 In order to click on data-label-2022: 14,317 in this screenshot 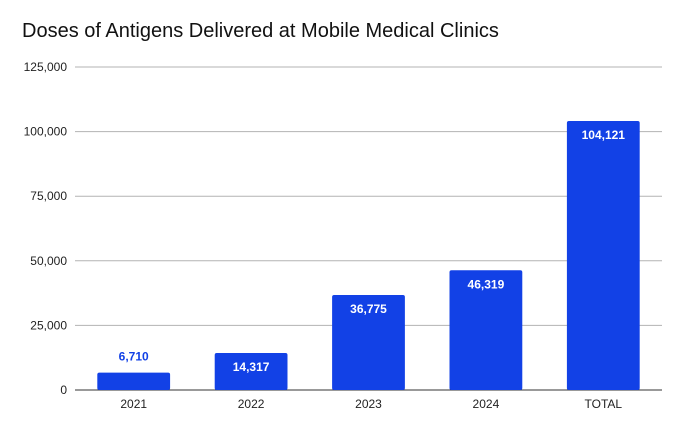, I will do `click(251, 367)`.